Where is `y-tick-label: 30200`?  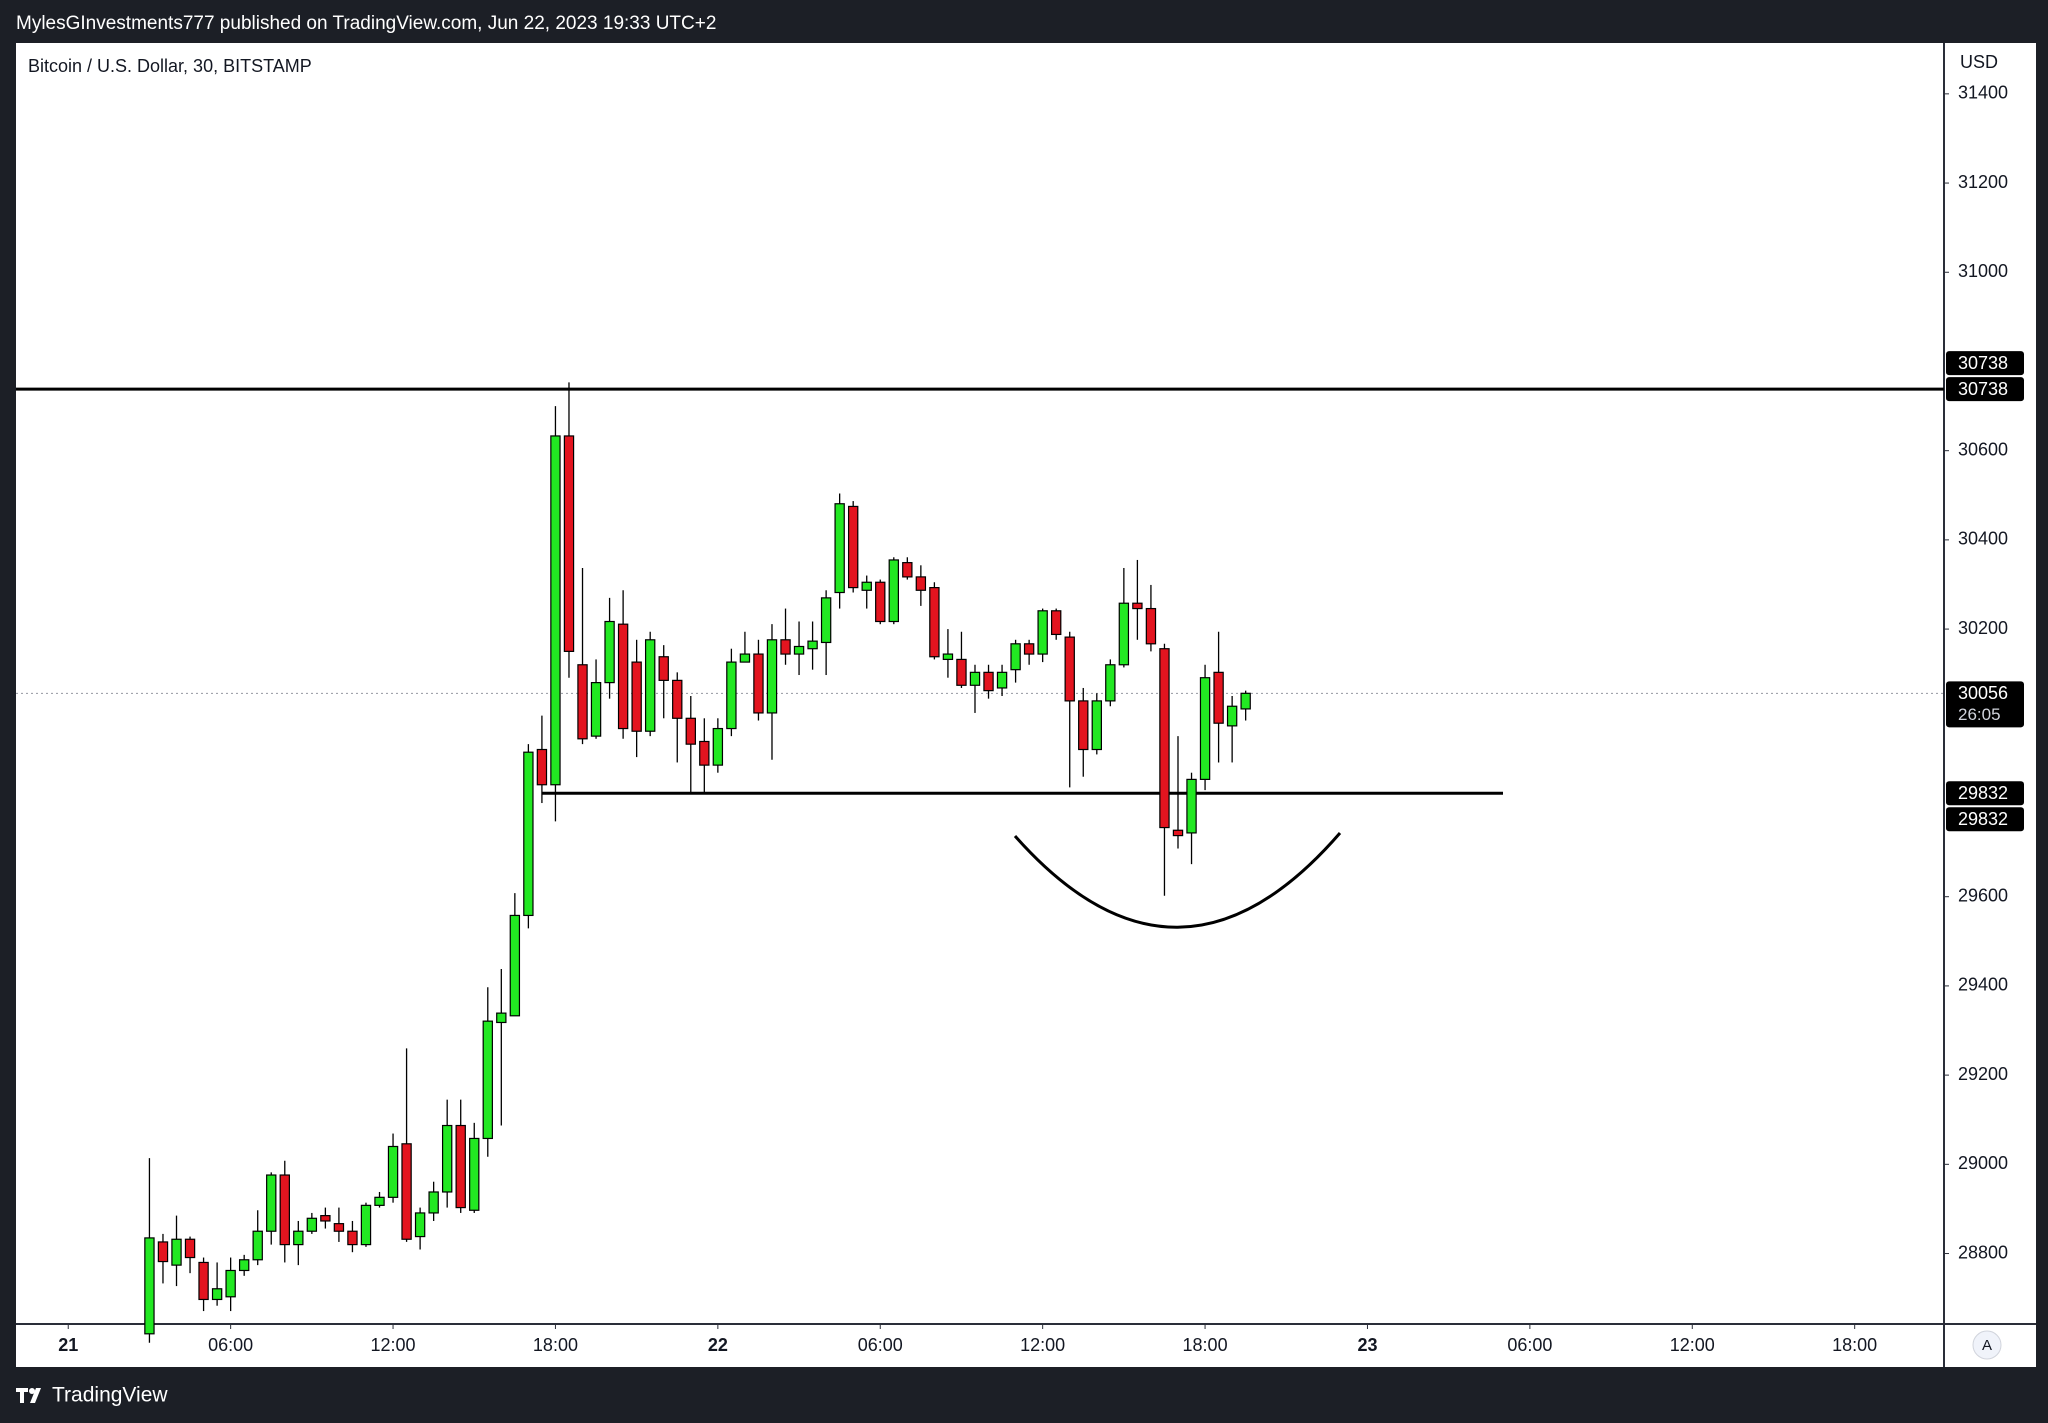 y-tick-label: 30200 is located at coordinates (1983, 628).